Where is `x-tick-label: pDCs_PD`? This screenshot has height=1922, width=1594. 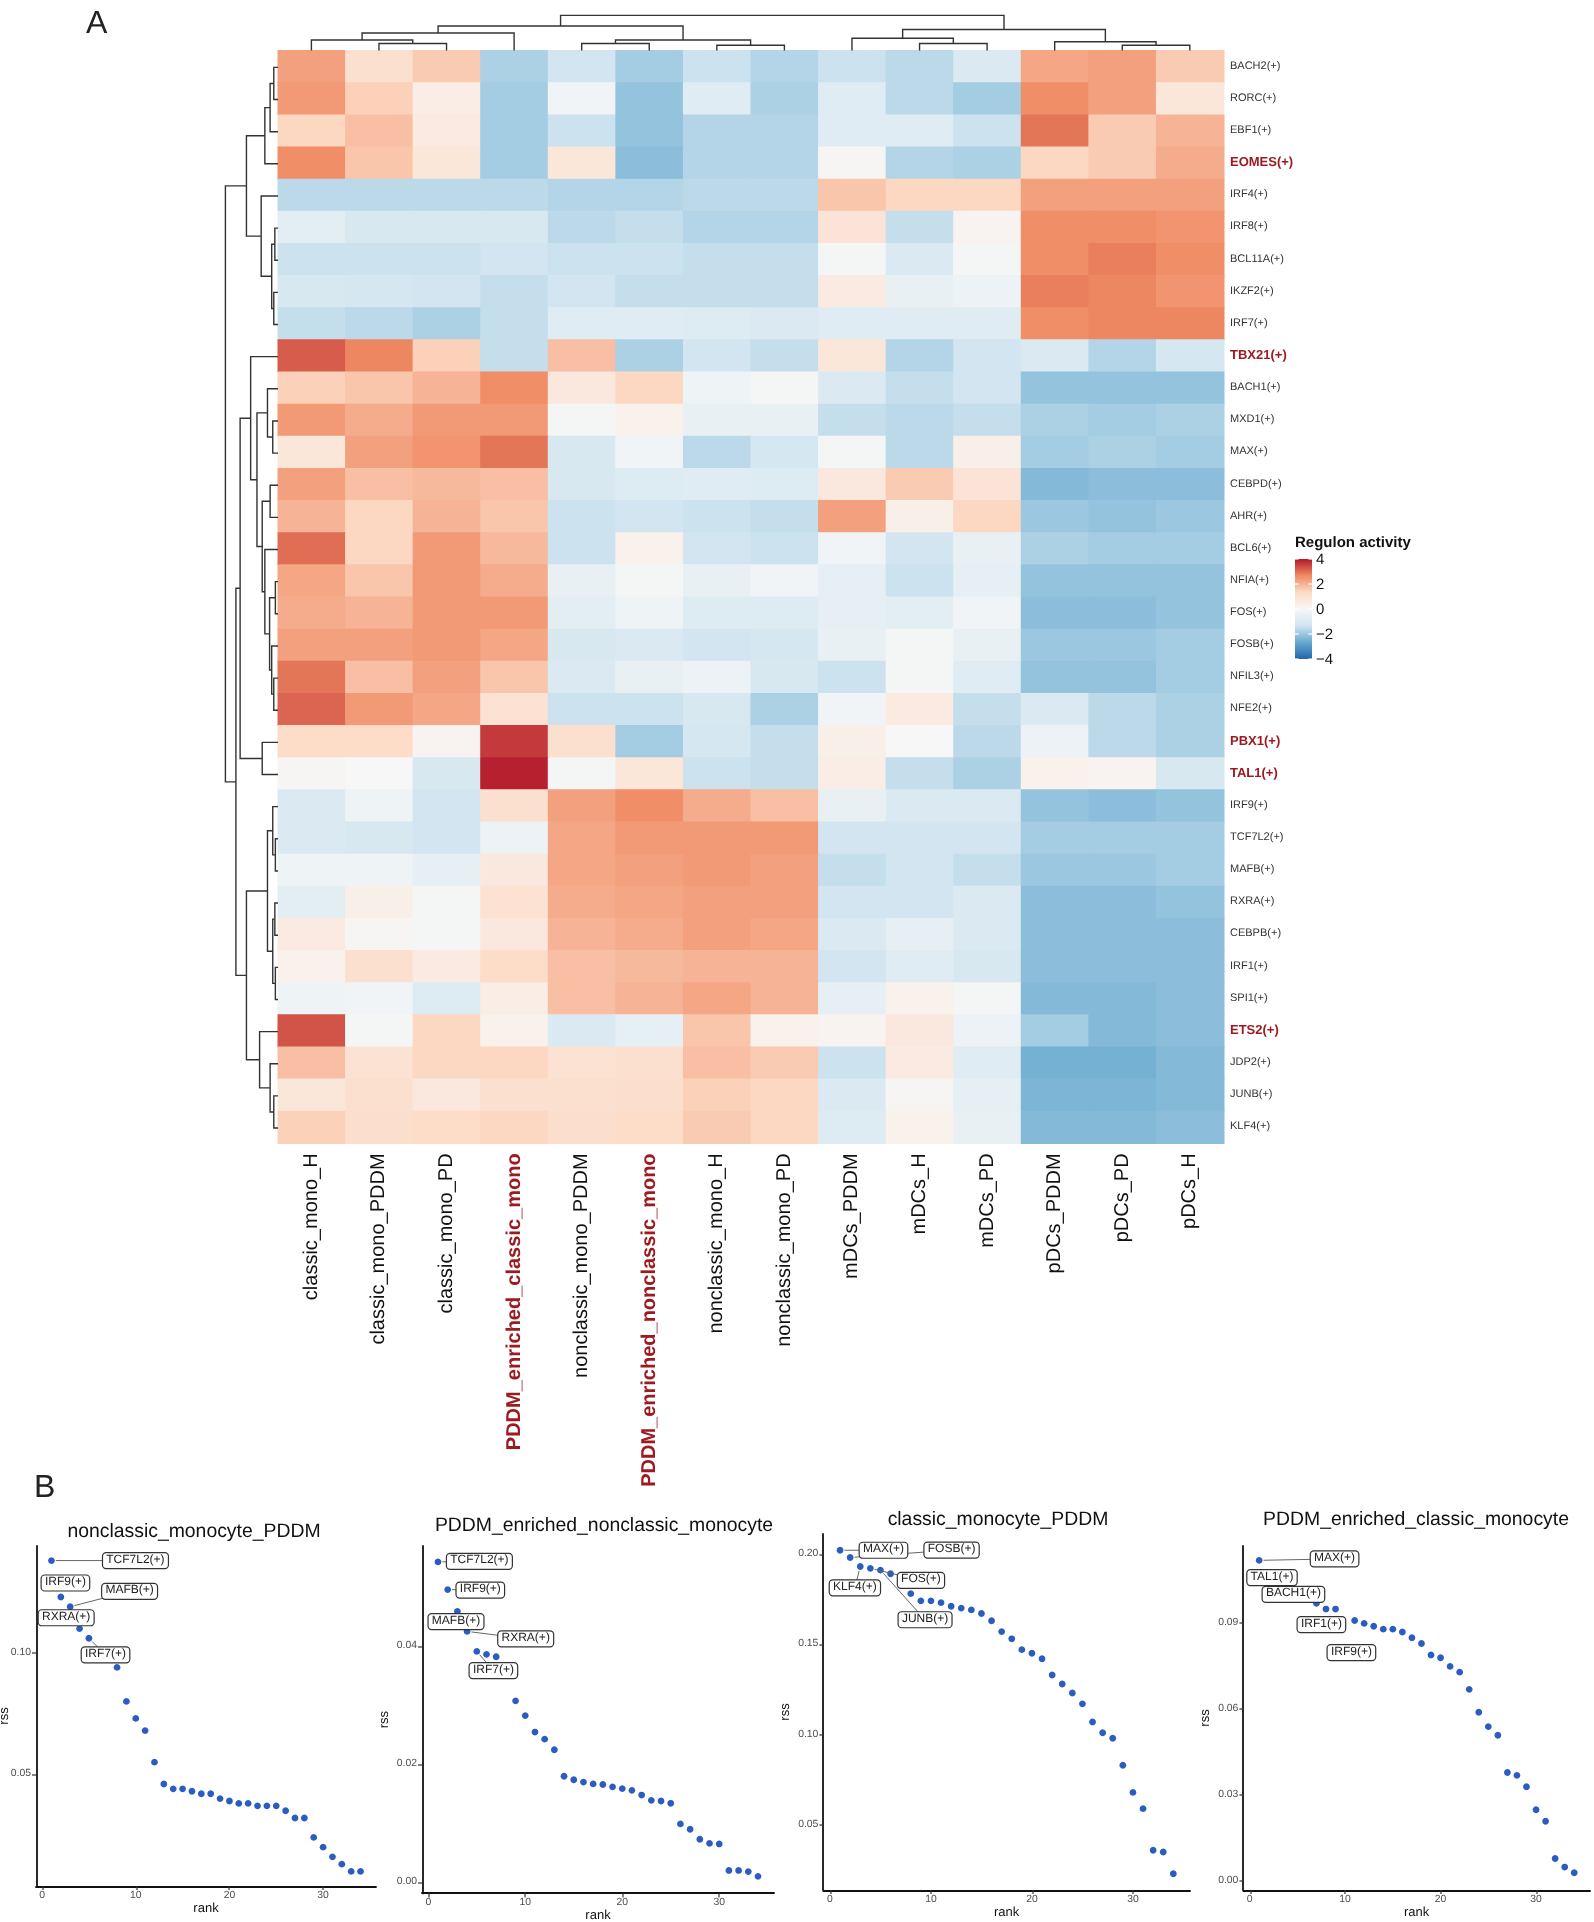
x-tick-label: pDCs_PD is located at coordinates (1122, 1198).